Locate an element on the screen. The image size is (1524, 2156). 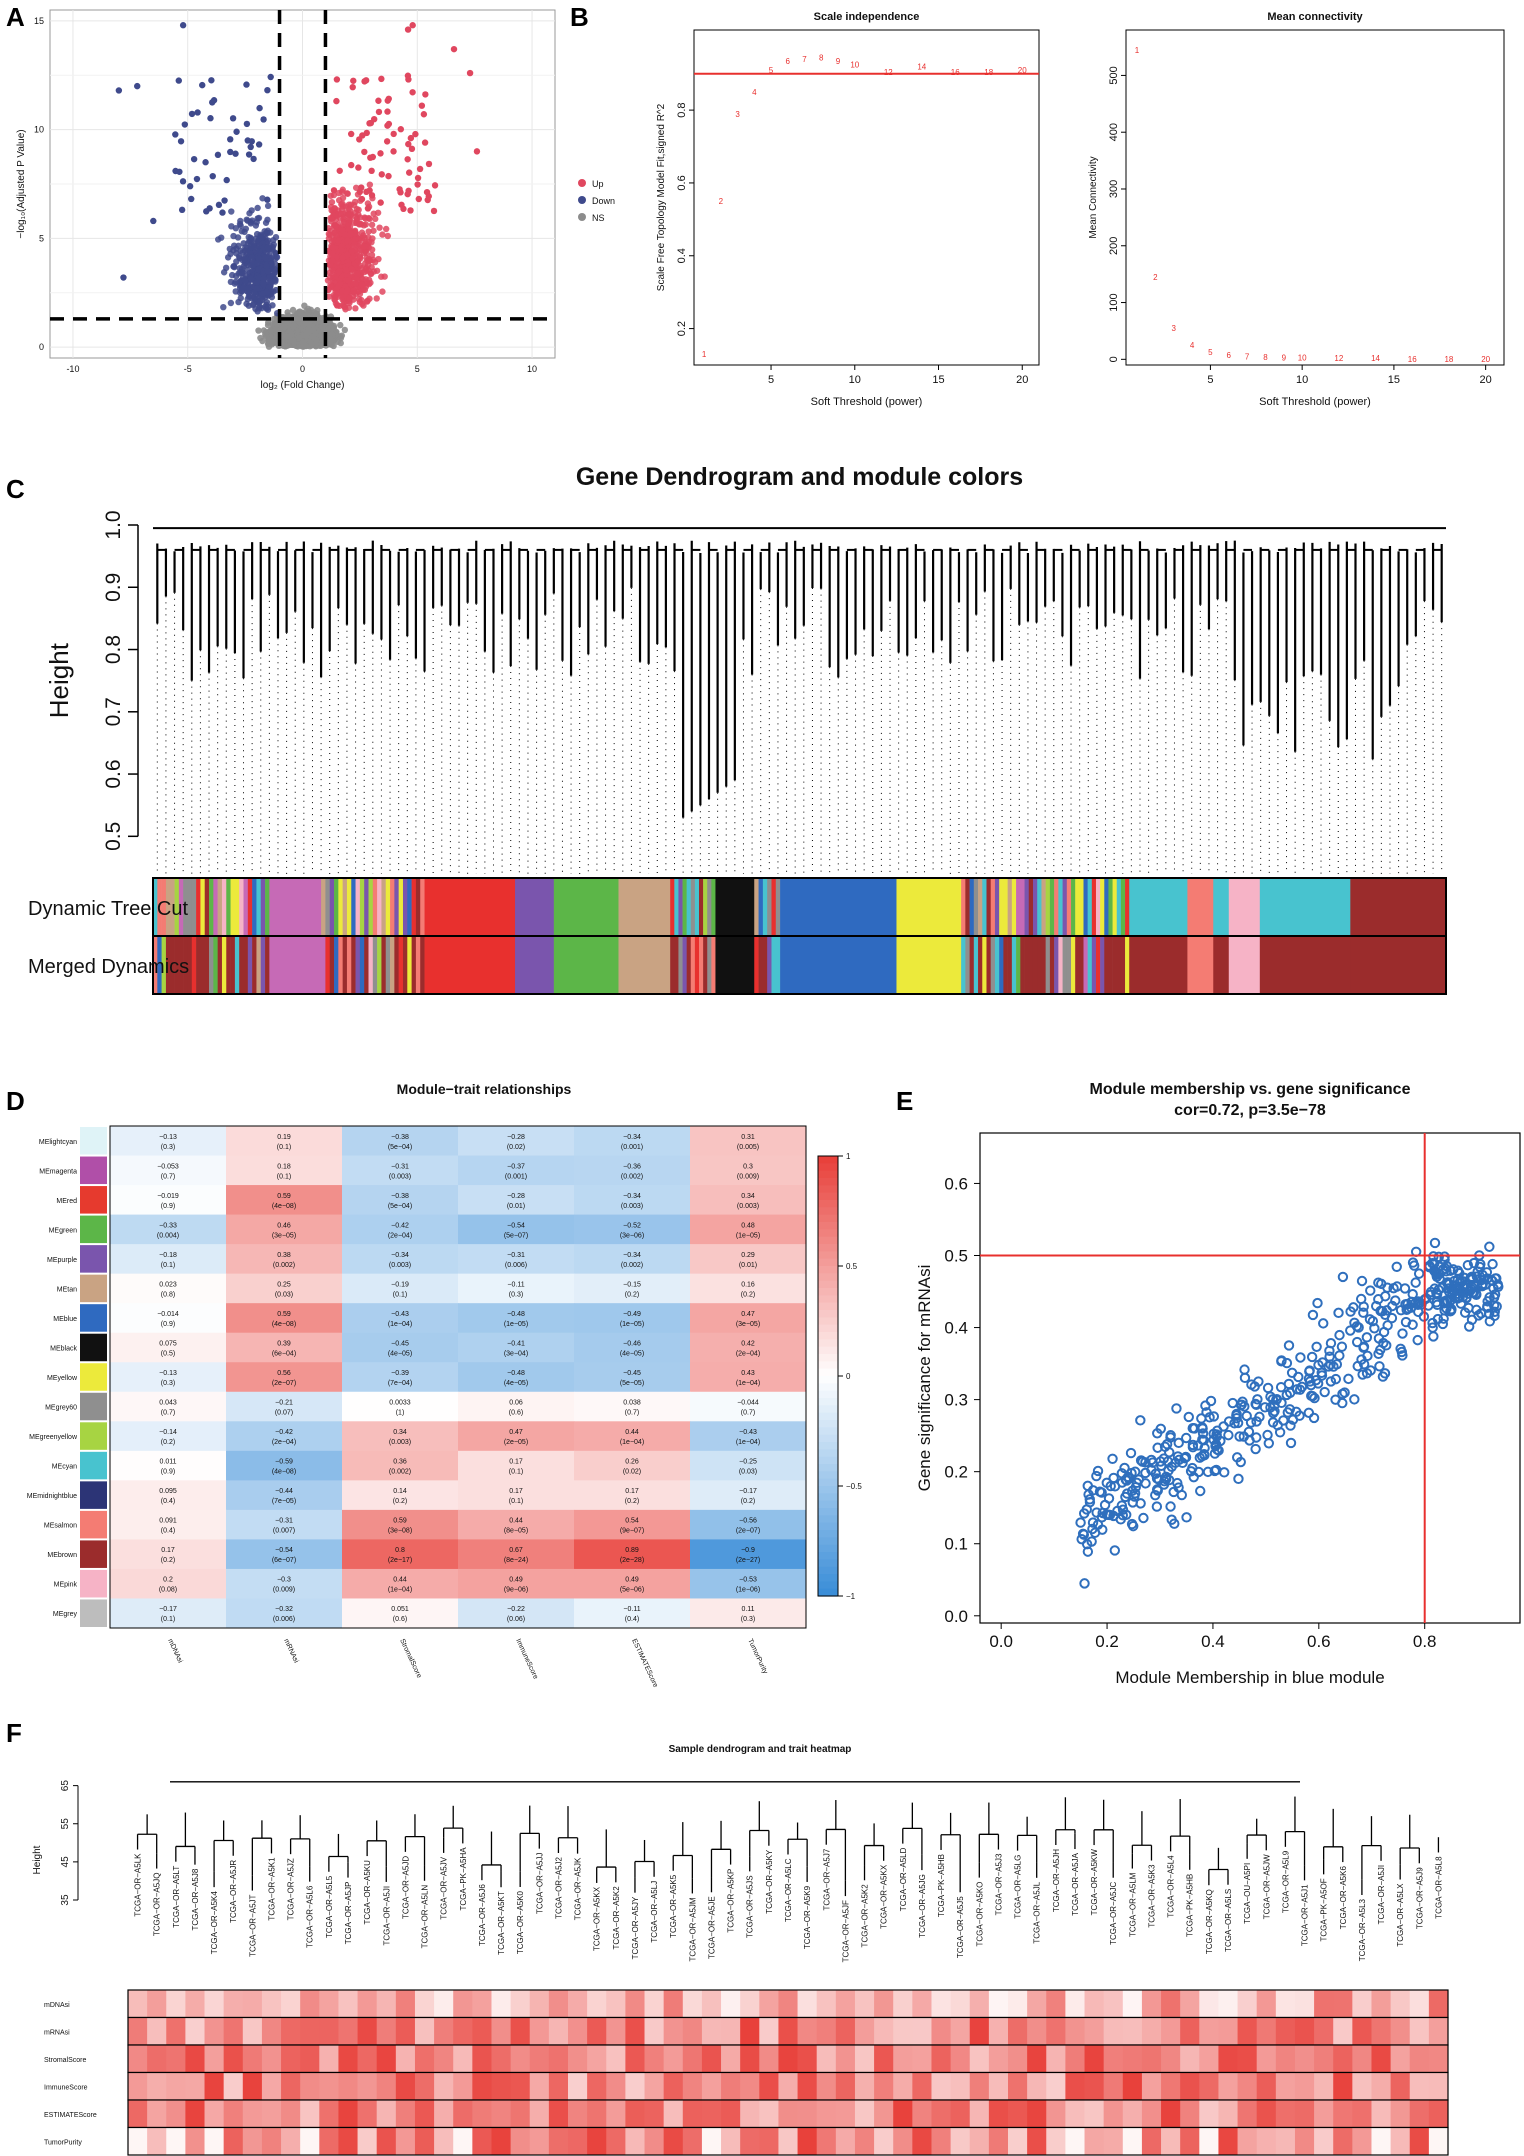
chart-title: Scale independence is located at coordinates (867, 17).